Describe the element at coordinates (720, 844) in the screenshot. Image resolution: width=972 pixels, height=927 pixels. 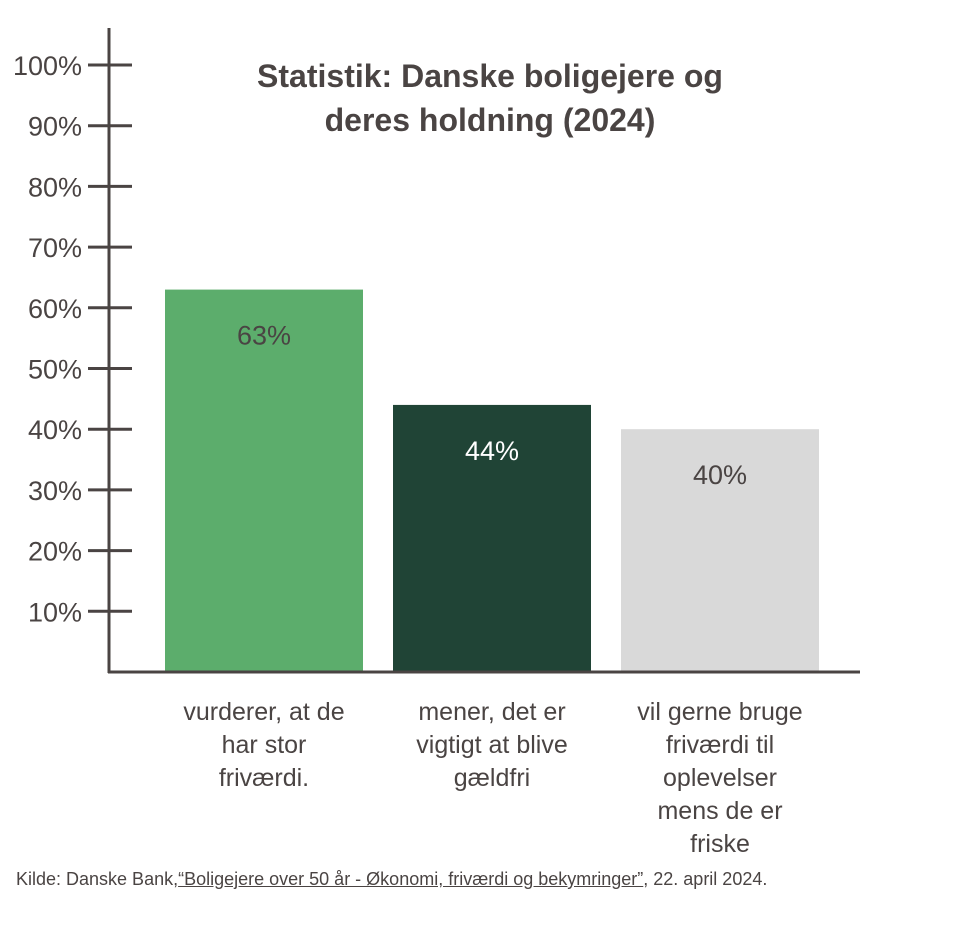
I see `x-category-label: friske` at that location.